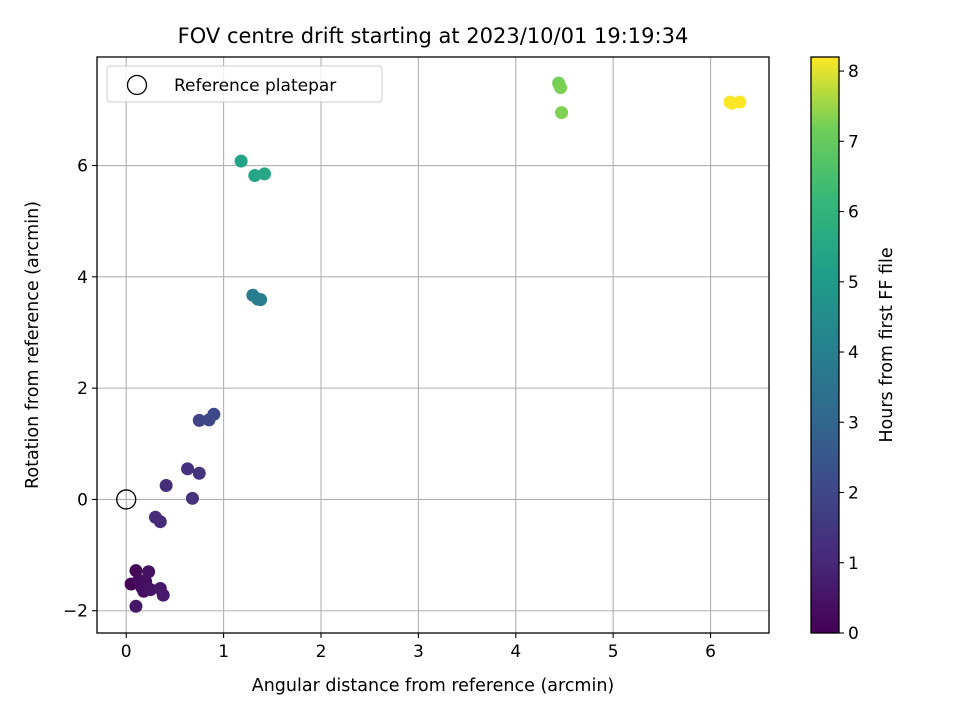  Describe the element at coordinates (75, 612) in the screenshot. I see `y-tick-label: −2` at that location.